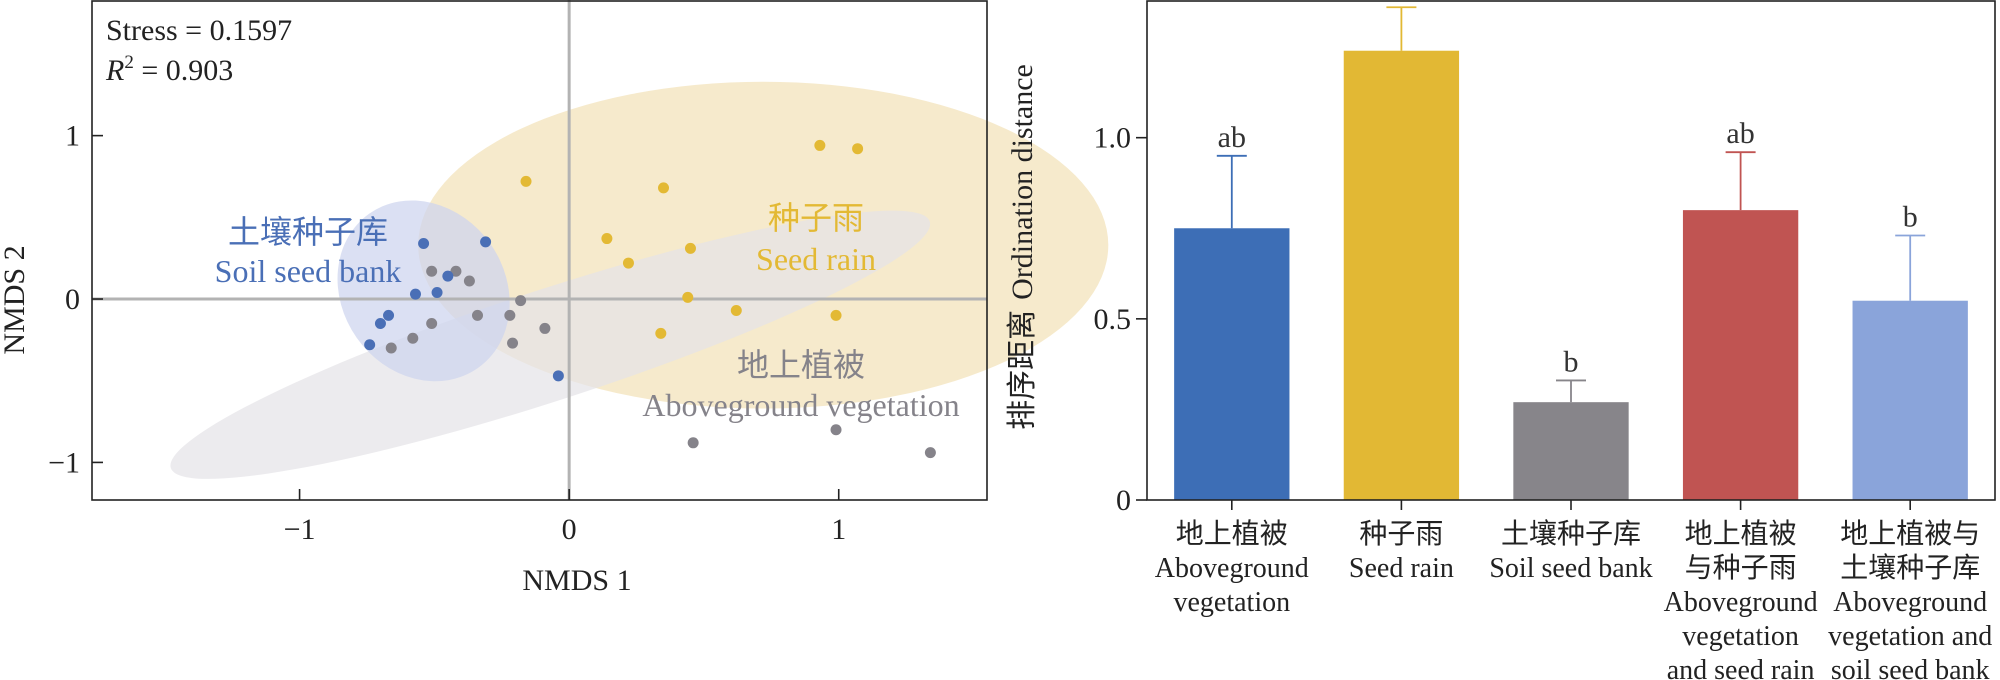 The image size is (2000, 680). What do you see at coordinates (1741, 568) in the screenshot?
I see `category-label-line: 与种子雨` at bounding box center [1741, 568].